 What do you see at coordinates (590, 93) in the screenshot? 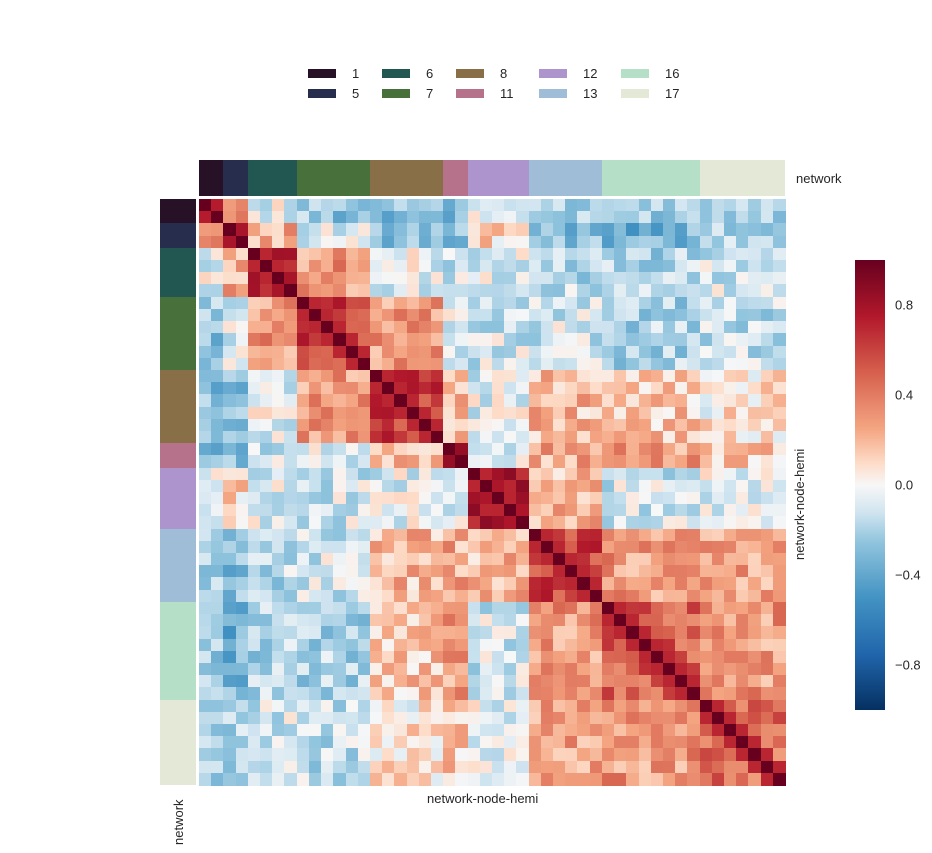
I see `legend-label: 13` at bounding box center [590, 93].